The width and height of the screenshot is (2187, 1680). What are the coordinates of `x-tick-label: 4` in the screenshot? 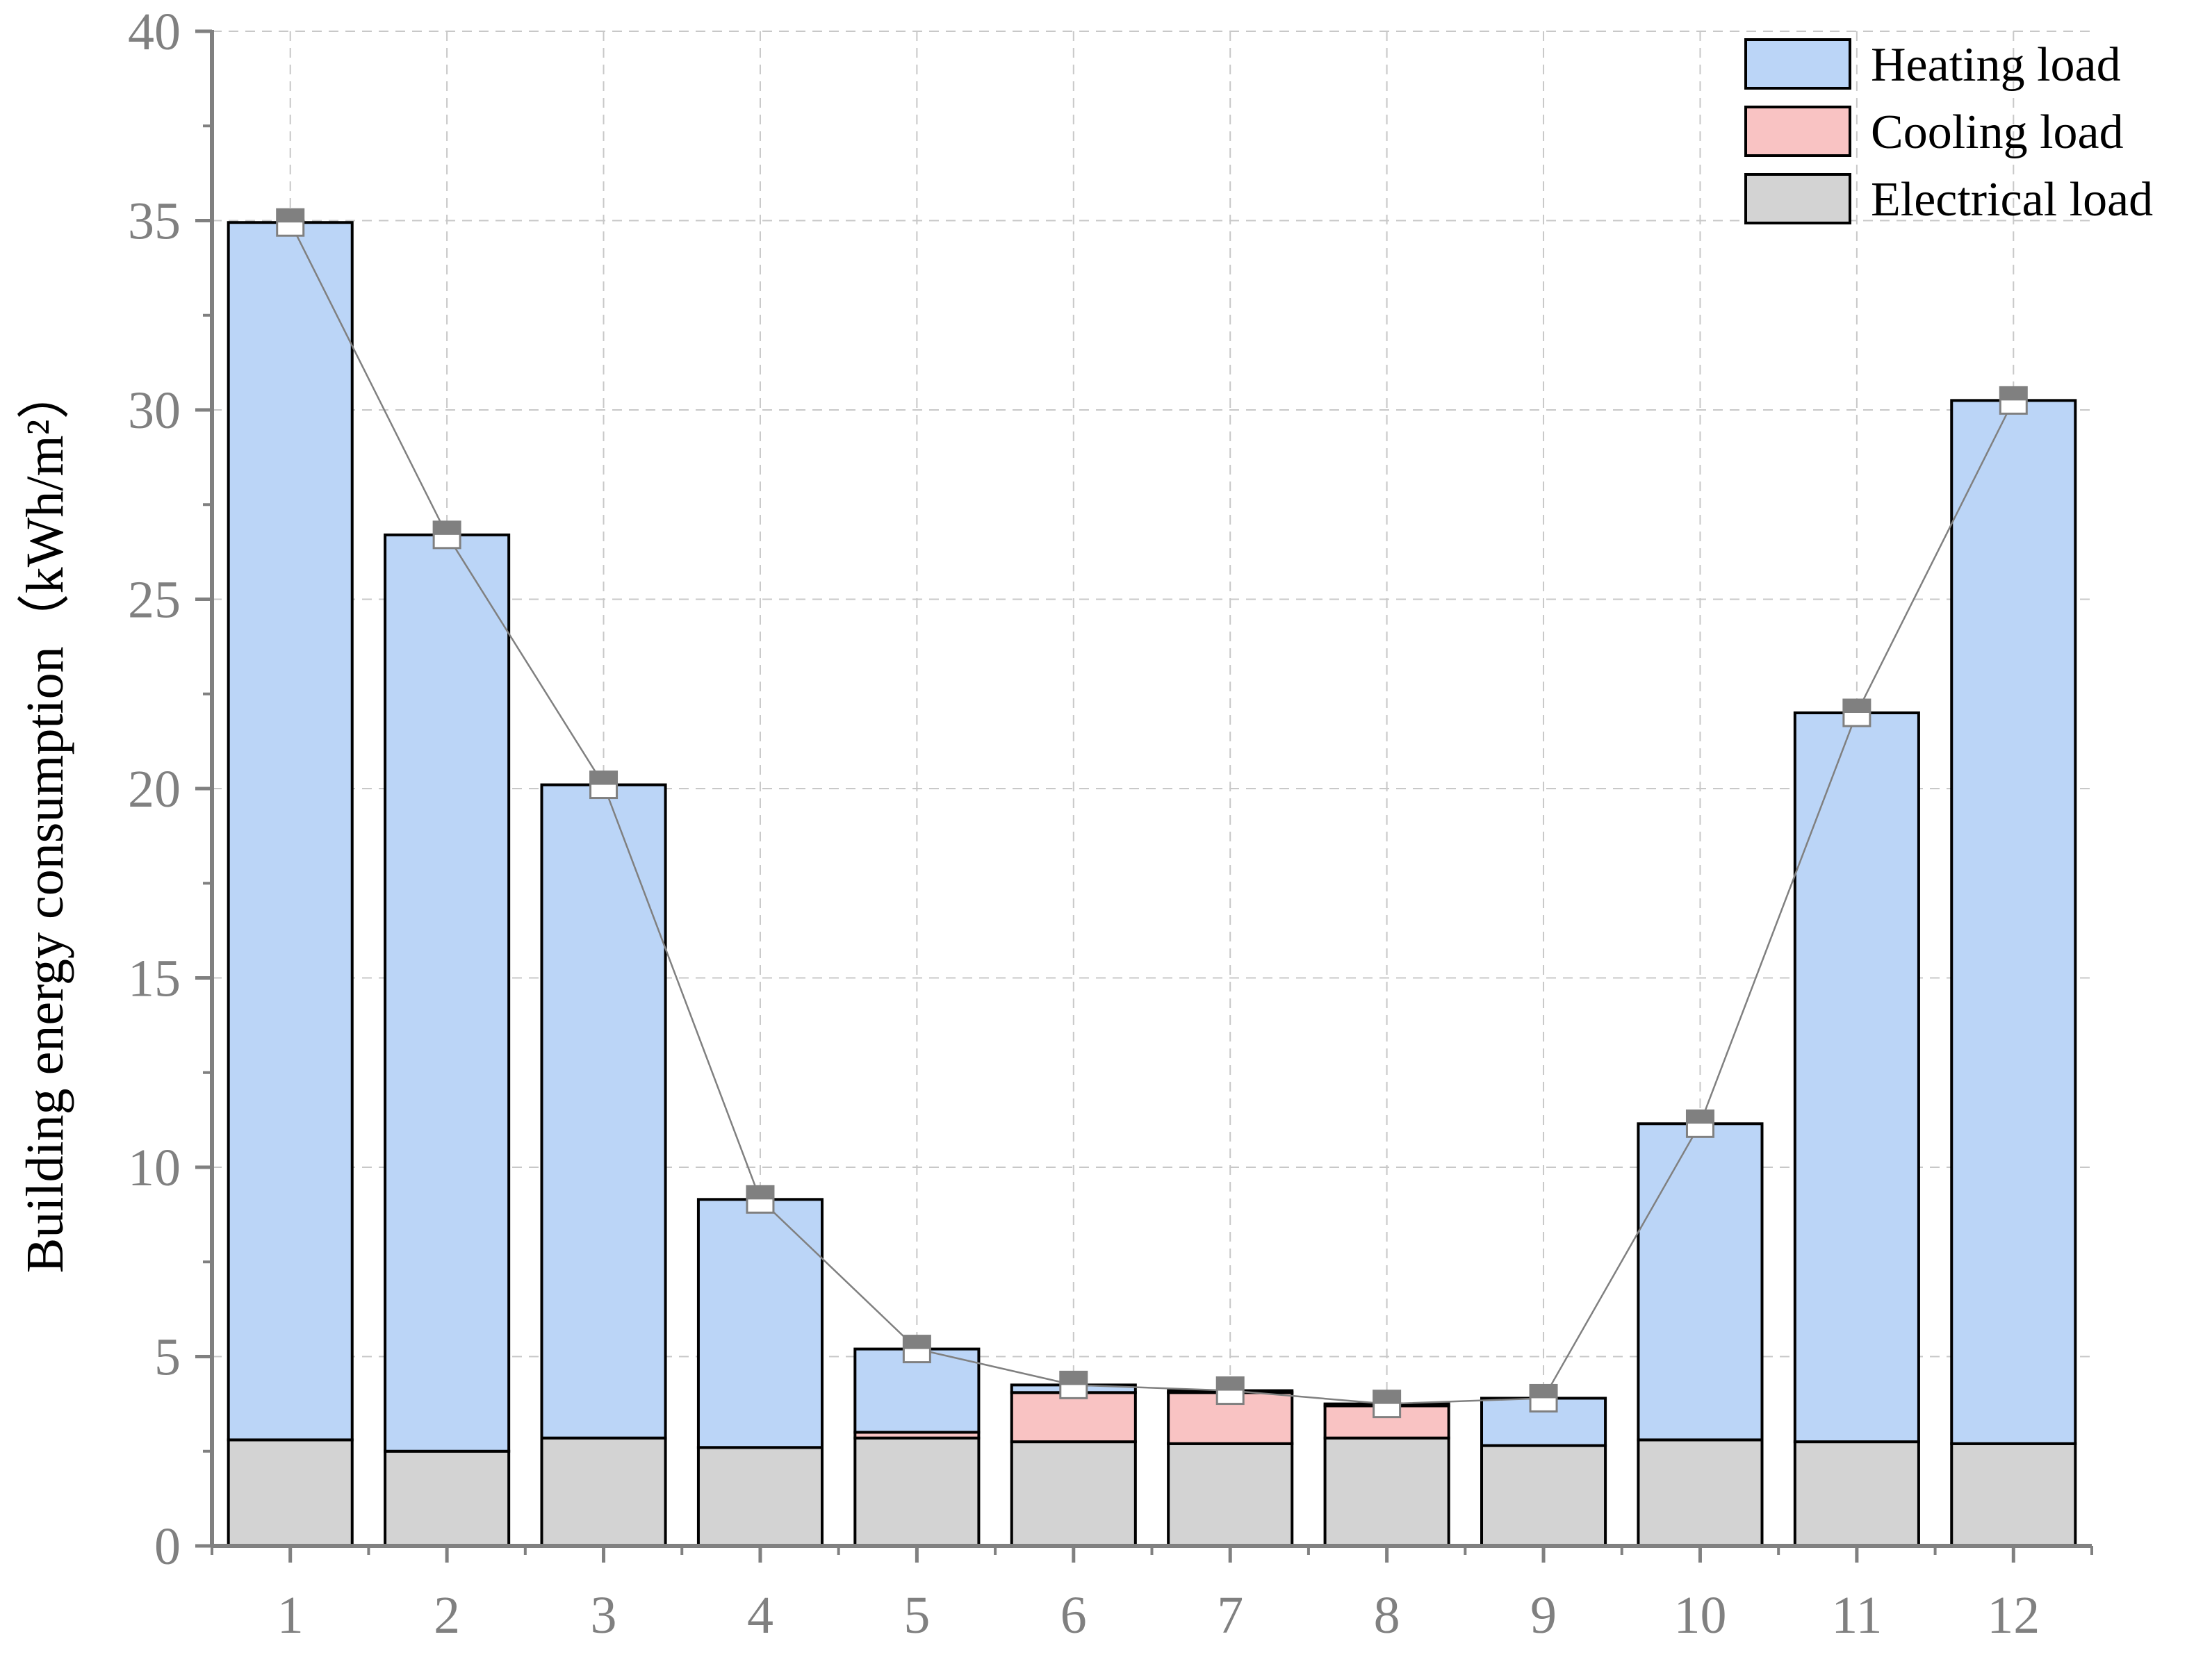 It's located at (760, 1615).